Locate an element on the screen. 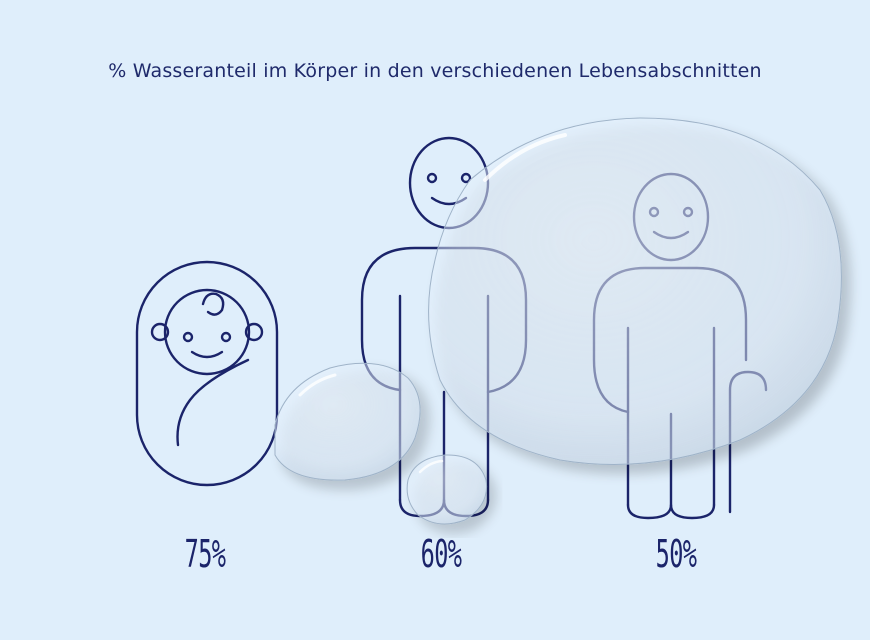 This screenshot has height=640, width=870. small-drop is located at coordinates (447, 489).